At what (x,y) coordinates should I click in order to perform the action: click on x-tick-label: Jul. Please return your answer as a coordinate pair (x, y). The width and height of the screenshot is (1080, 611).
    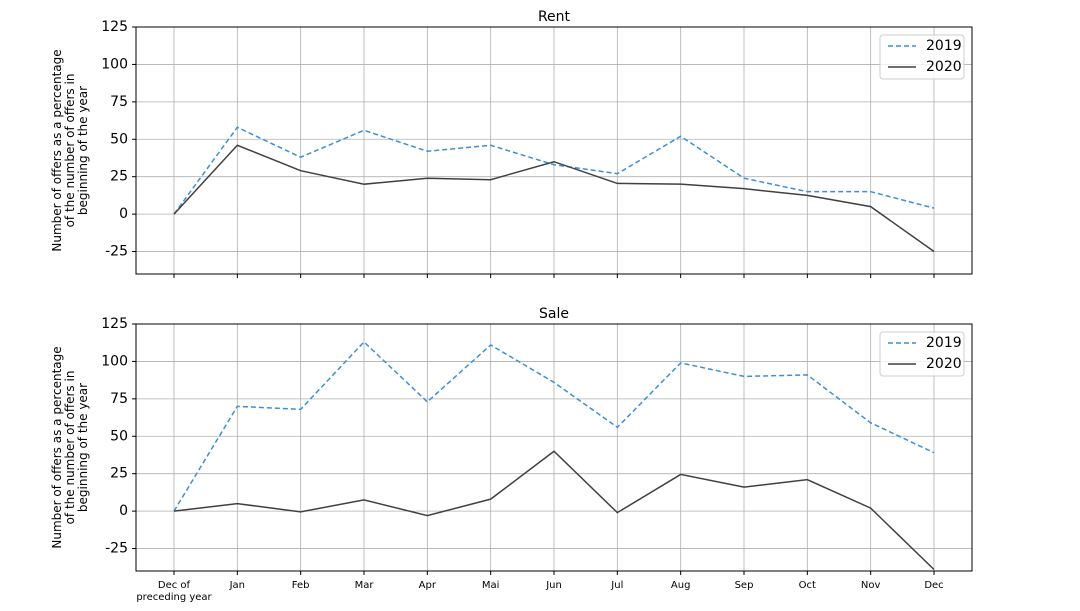
    Looking at the image, I should click on (616, 585).